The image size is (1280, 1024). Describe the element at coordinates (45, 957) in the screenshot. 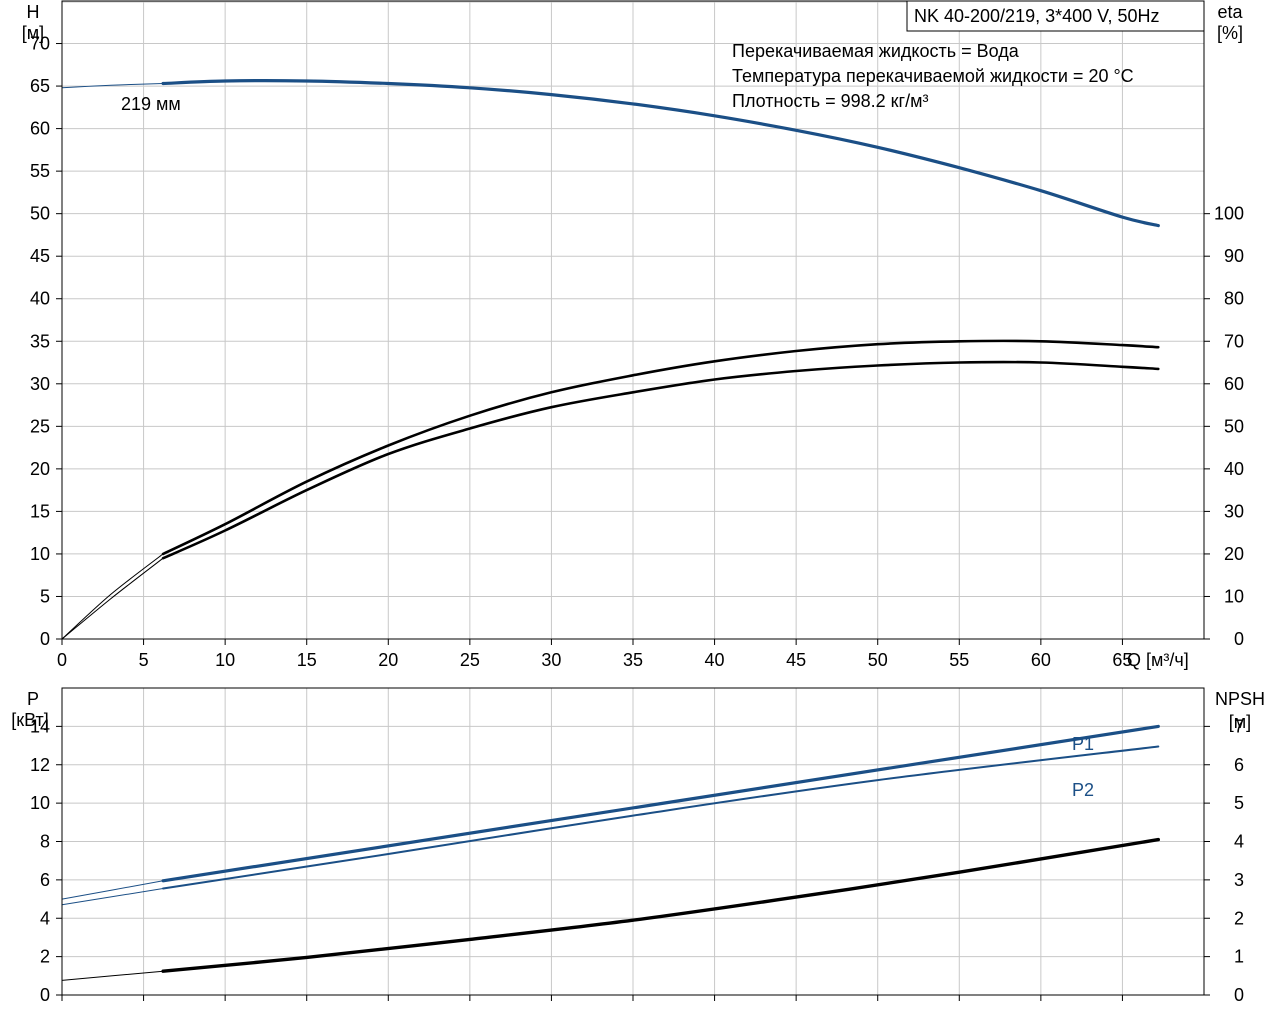

I see `left-tick-label: 2` at that location.